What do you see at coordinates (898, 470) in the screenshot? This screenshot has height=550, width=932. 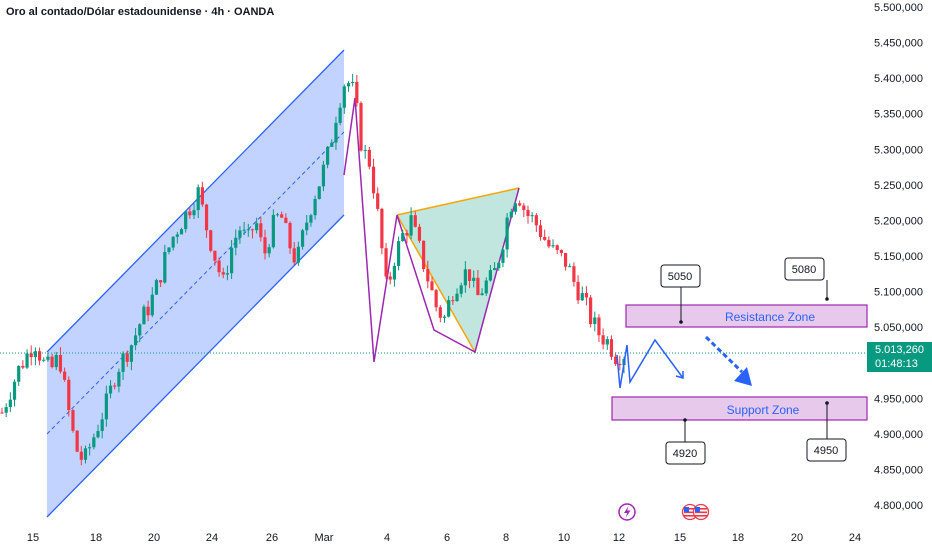 I see `y-tick-label: 4.850,000` at bounding box center [898, 470].